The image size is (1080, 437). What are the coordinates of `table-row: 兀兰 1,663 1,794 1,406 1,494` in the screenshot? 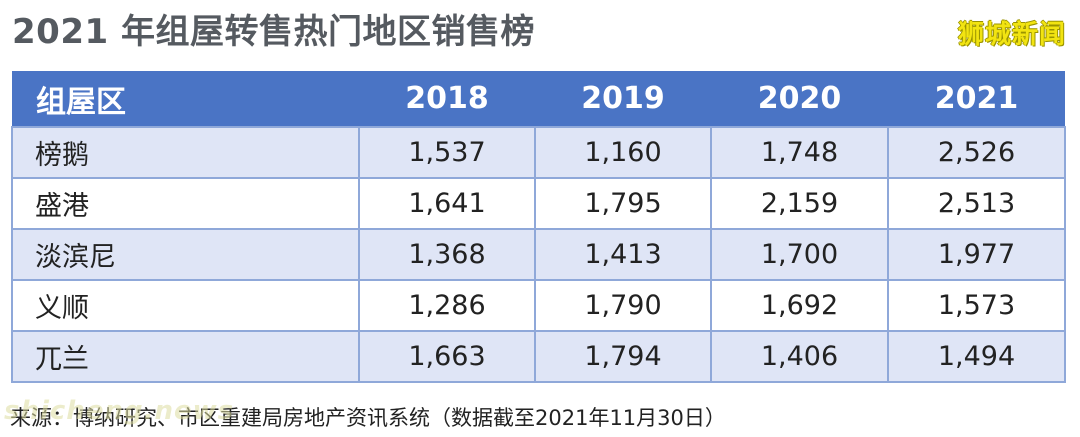 It's located at (538, 356).